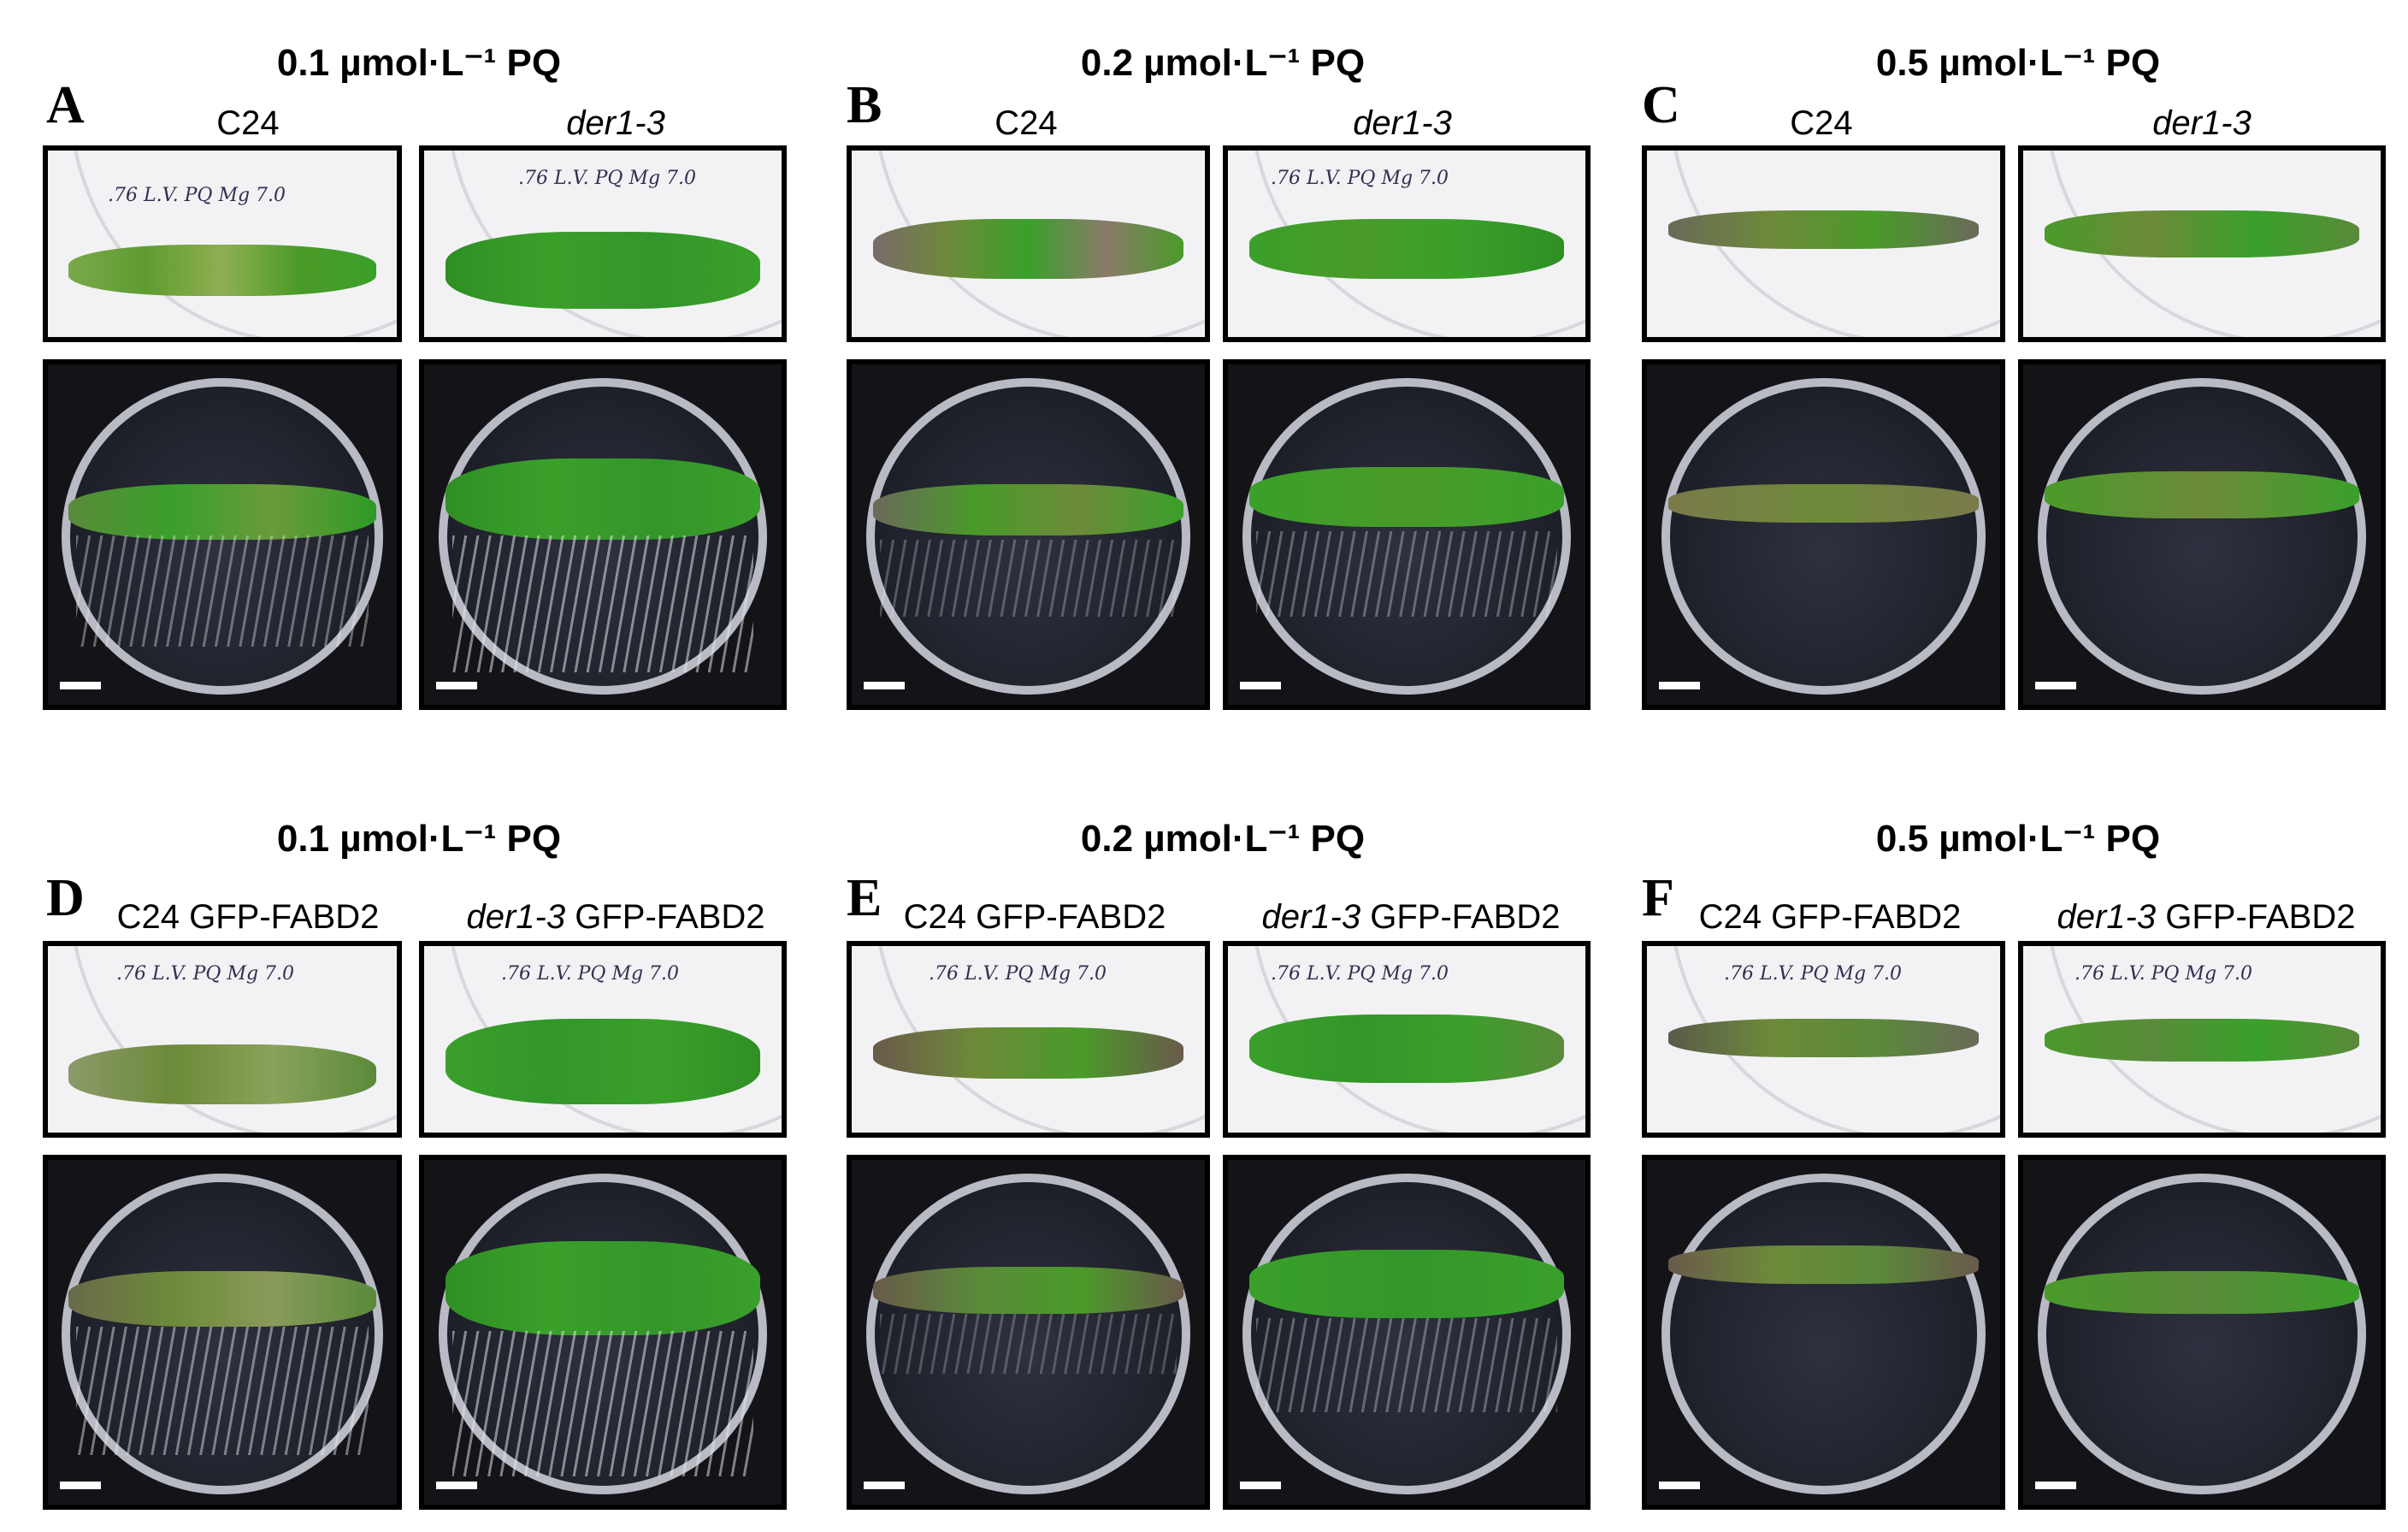 This screenshot has height=1532, width=2408. Describe the element at coordinates (1658, 898) in the screenshot. I see `panel-letter: F` at that location.